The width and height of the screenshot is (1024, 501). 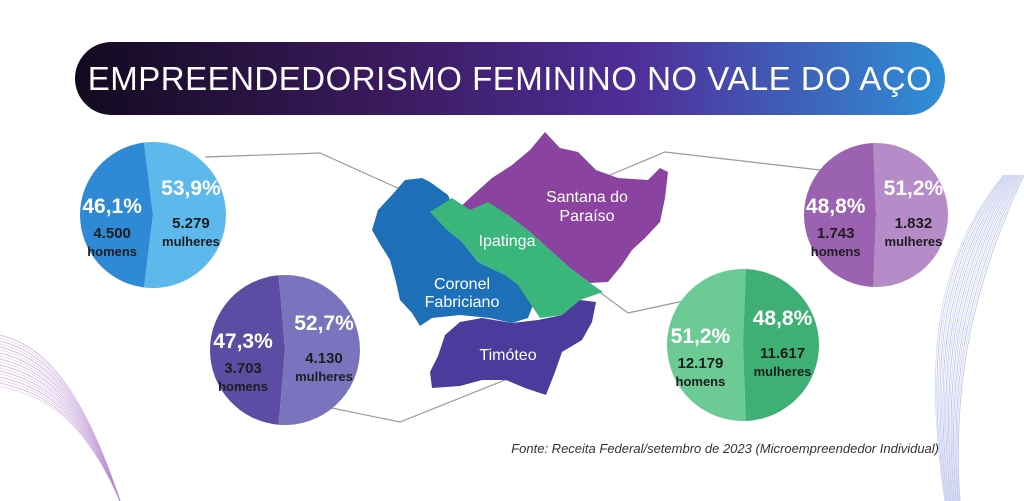 I want to click on connector-santana, so click(x=715, y=163).